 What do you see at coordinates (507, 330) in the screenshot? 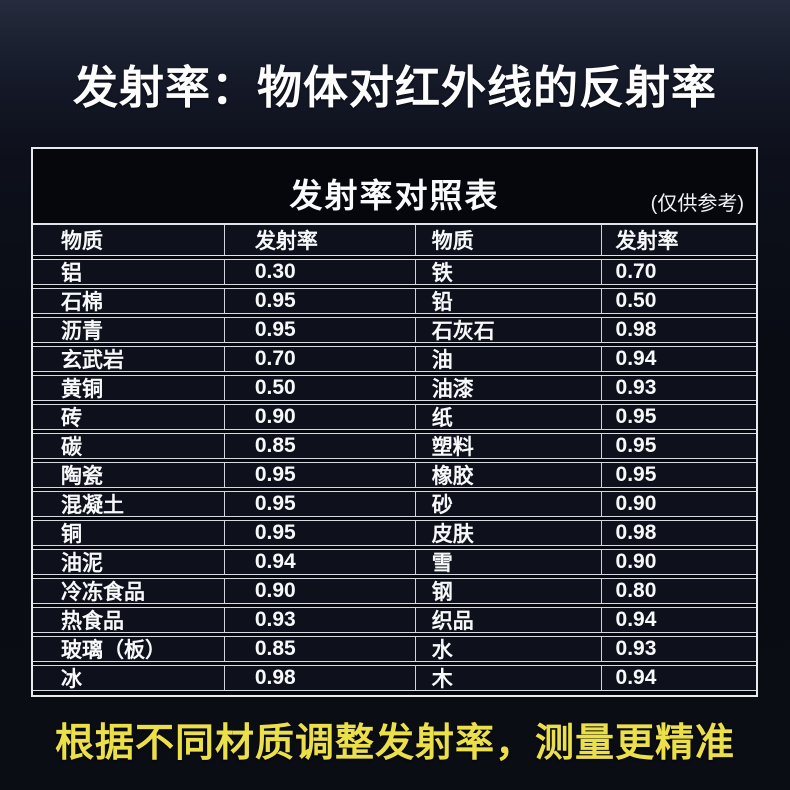
I see `material-cell: 石灰石` at bounding box center [507, 330].